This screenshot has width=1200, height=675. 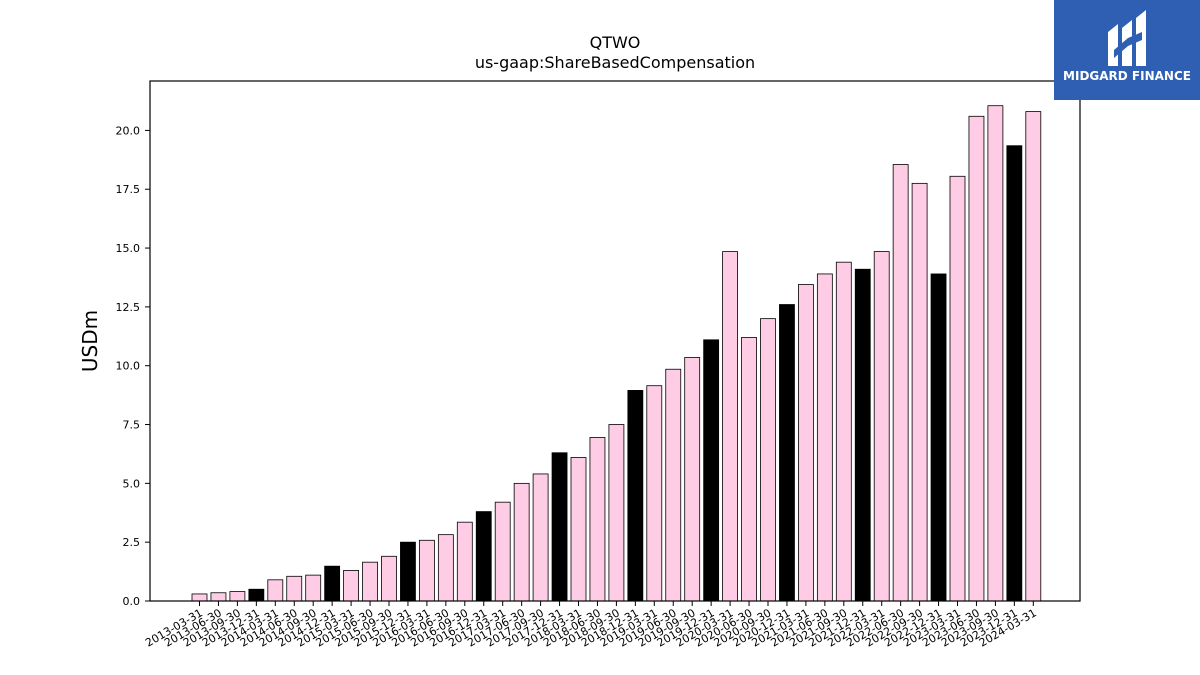 What do you see at coordinates (128, 366) in the screenshot?
I see `y-tick-label: 10.0` at bounding box center [128, 366].